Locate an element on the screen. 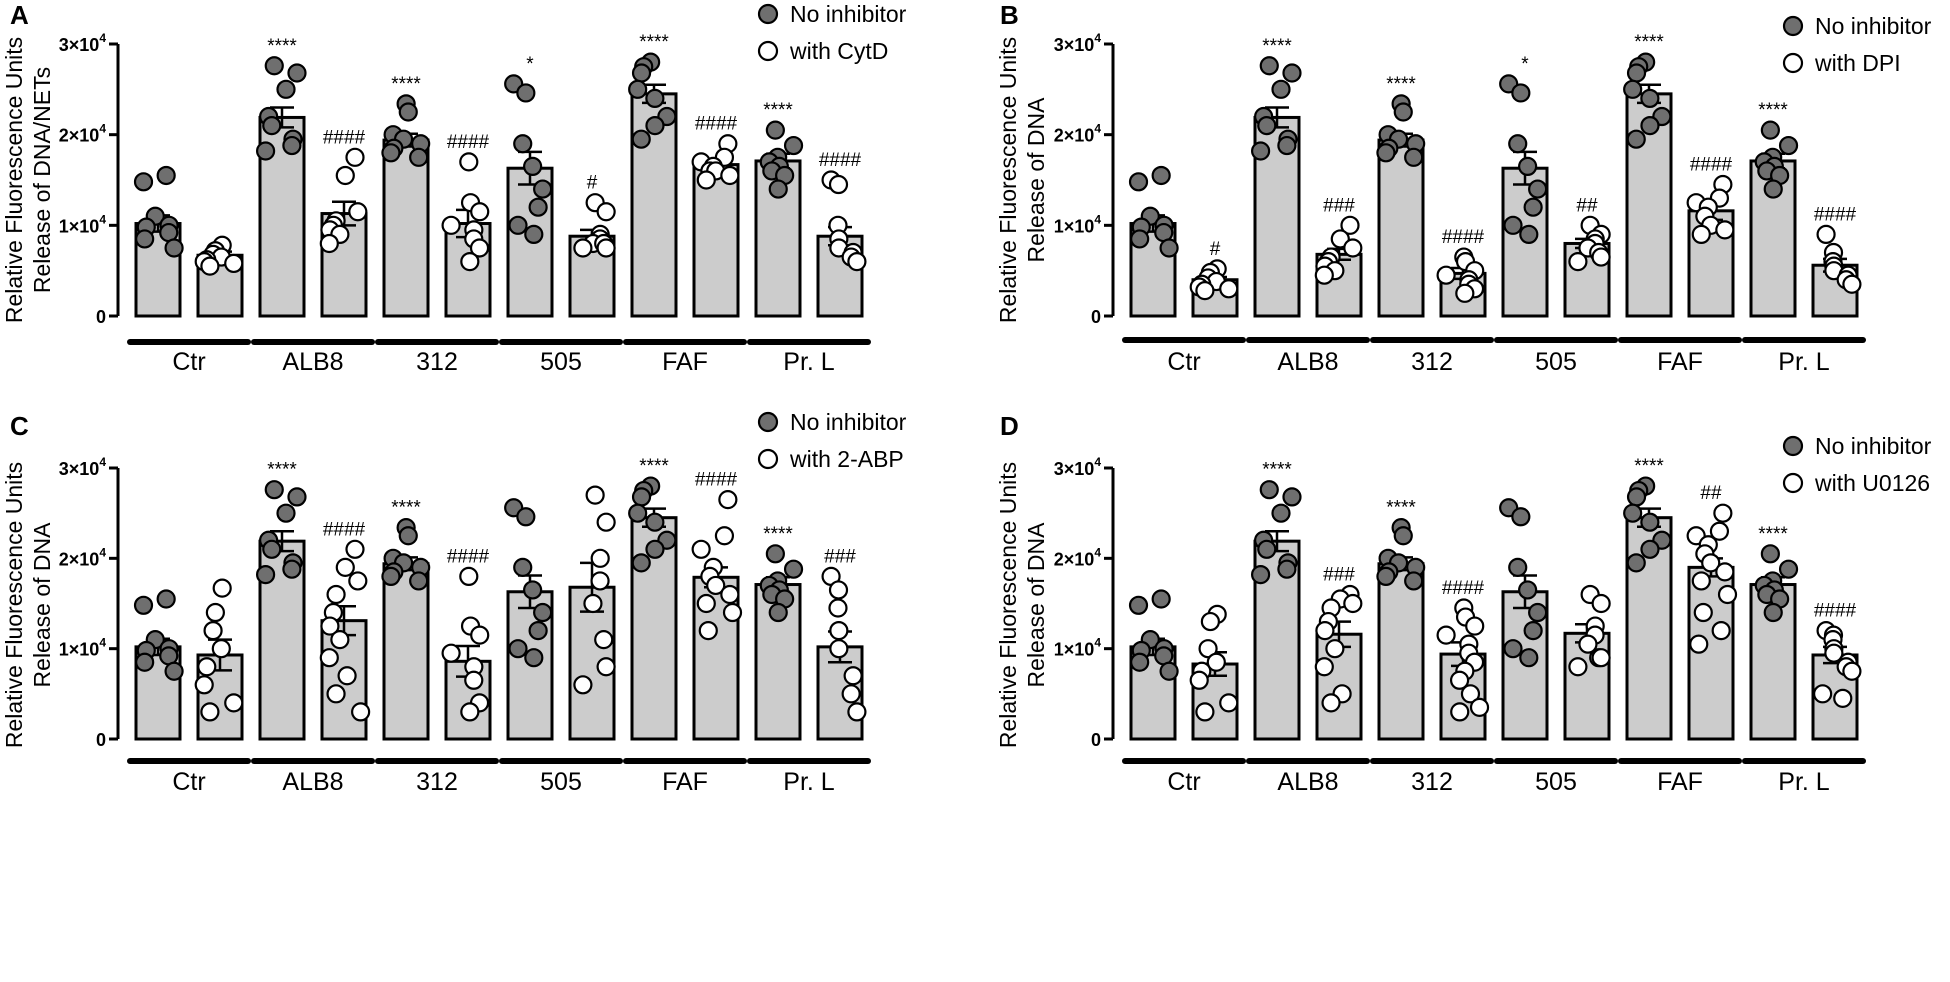 Image resolution: width=1950 pixels, height=982 pixels. y-tick-label: 0 is located at coordinates (101, 317).